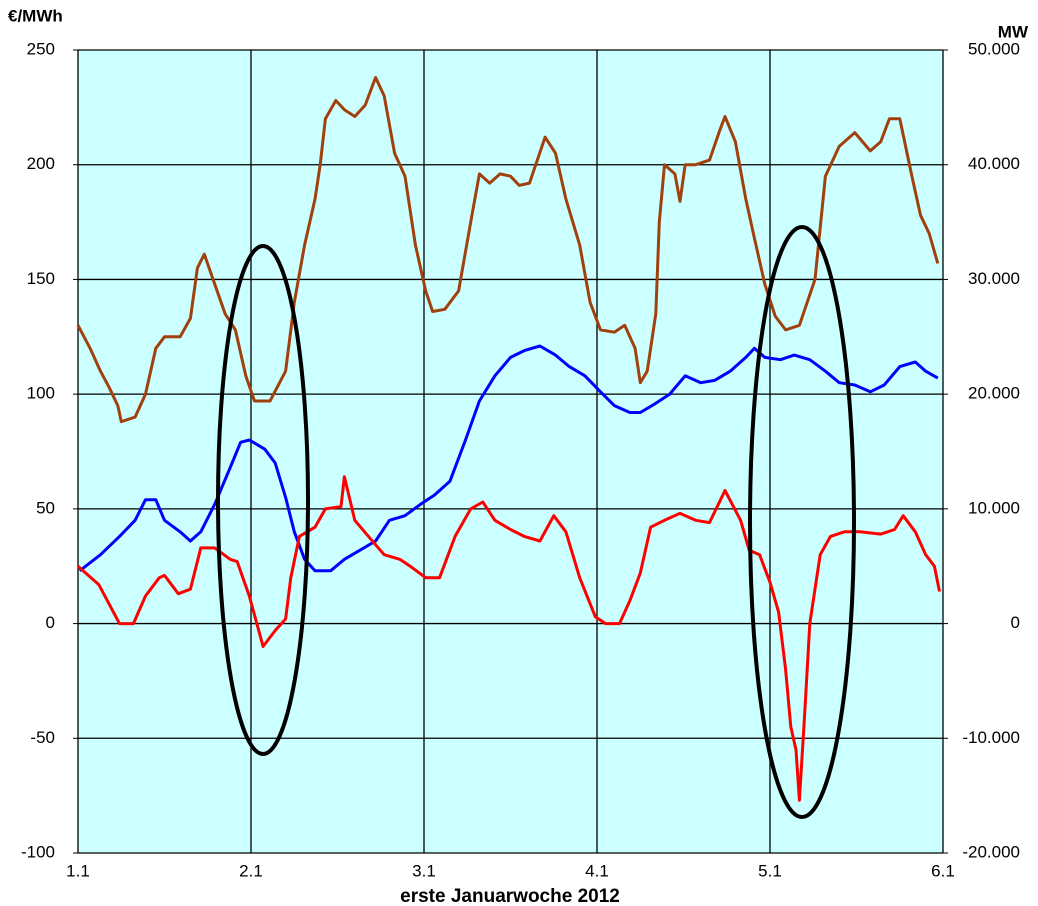 The width and height of the screenshot is (1038, 906). What do you see at coordinates (41, 163) in the screenshot?
I see `y-tick-label: 200` at bounding box center [41, 163].